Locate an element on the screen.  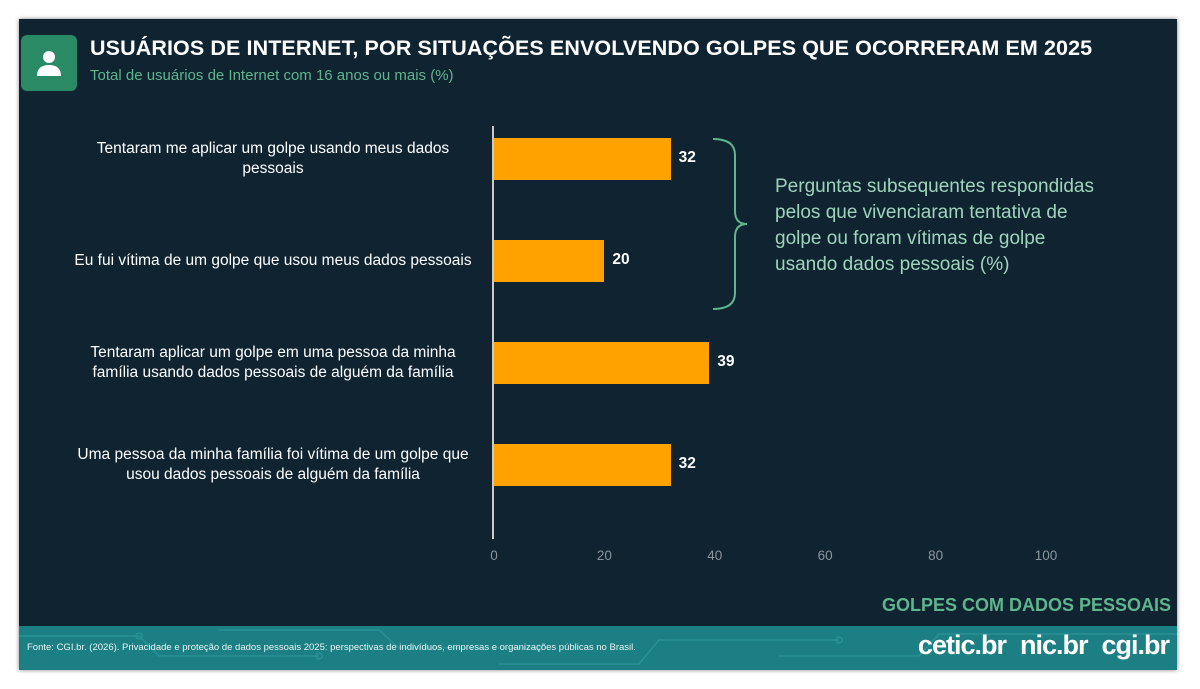
curly-bracket is located at coordinates (730, 224).